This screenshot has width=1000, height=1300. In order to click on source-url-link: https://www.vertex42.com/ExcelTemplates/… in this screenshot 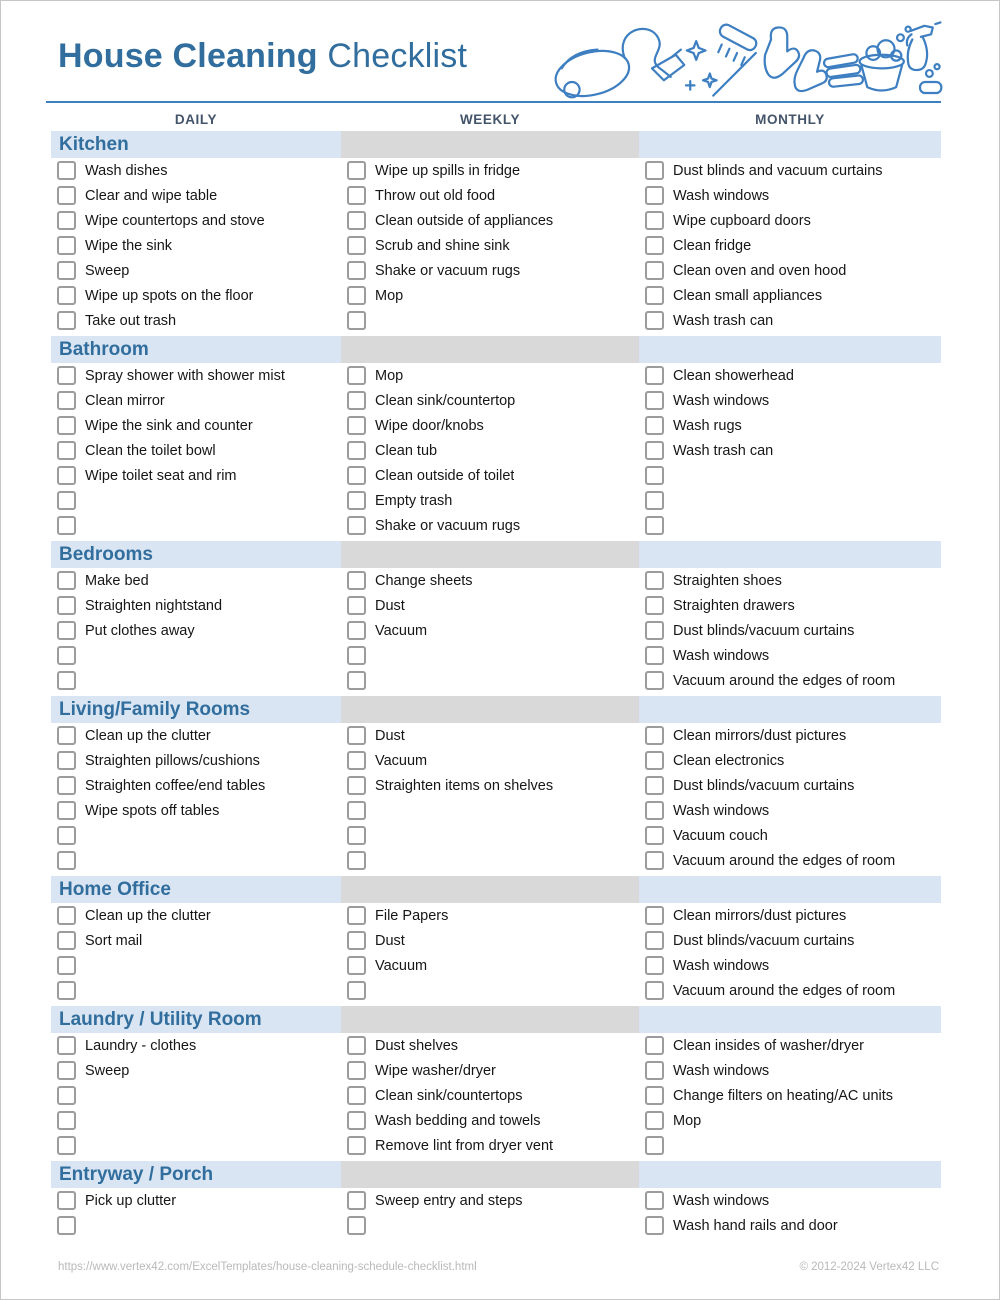, I will do `click(267, 1267)`.